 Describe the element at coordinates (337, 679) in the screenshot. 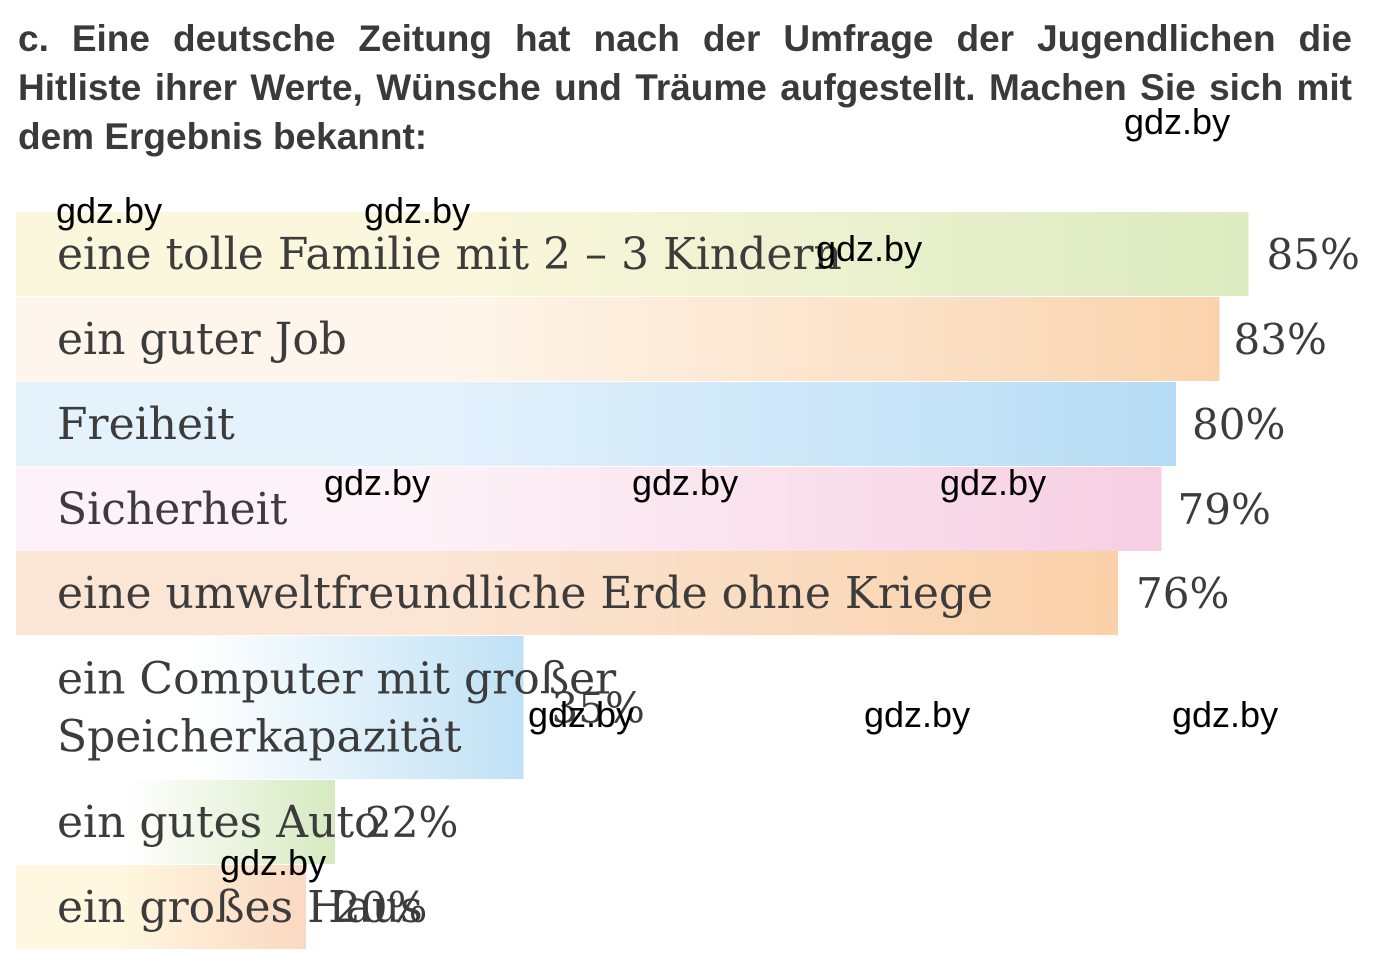

I see `bar-category-label: ein Computer mit großer` at that location.